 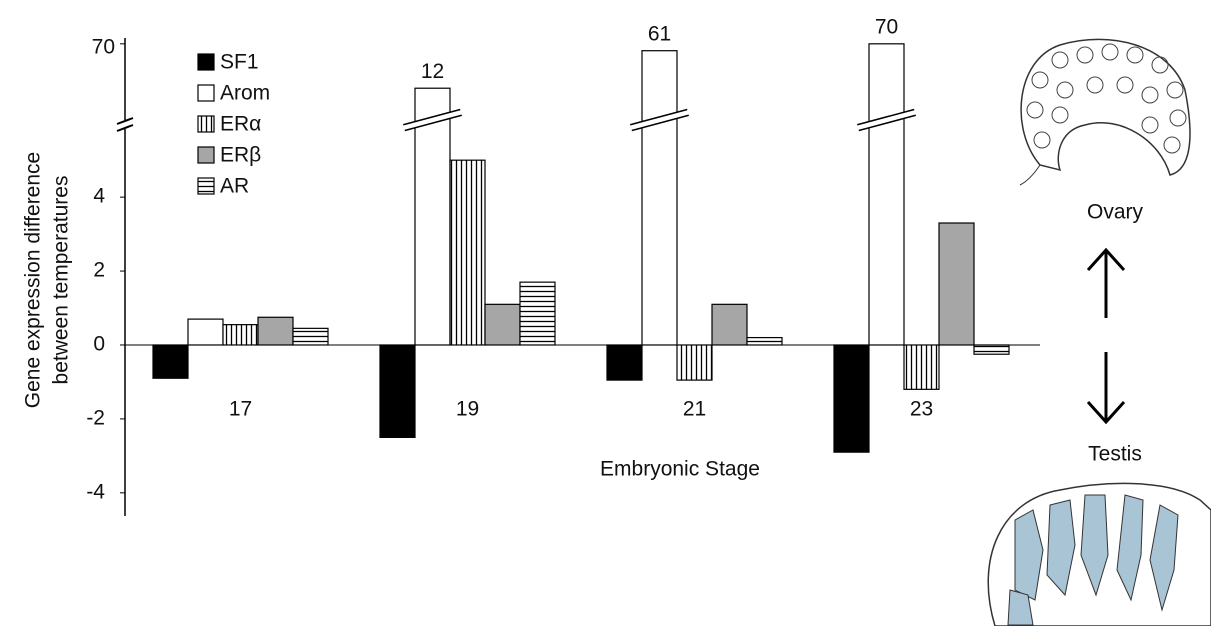 What do you see at coordinates (61, 280) in the screenshot?
I see `y-label-line: between temperatures` at bounding box center [61, 280].